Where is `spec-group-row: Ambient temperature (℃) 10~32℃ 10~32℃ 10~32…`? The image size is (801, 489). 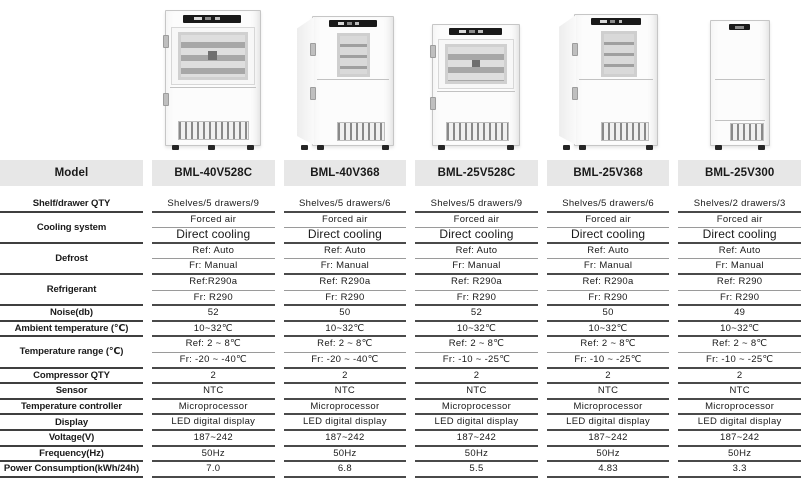
spec-group-row: Ambient temperature (℃) 10~32℃ 10~32℃ 10~32… is located at coordinates (400, 330).